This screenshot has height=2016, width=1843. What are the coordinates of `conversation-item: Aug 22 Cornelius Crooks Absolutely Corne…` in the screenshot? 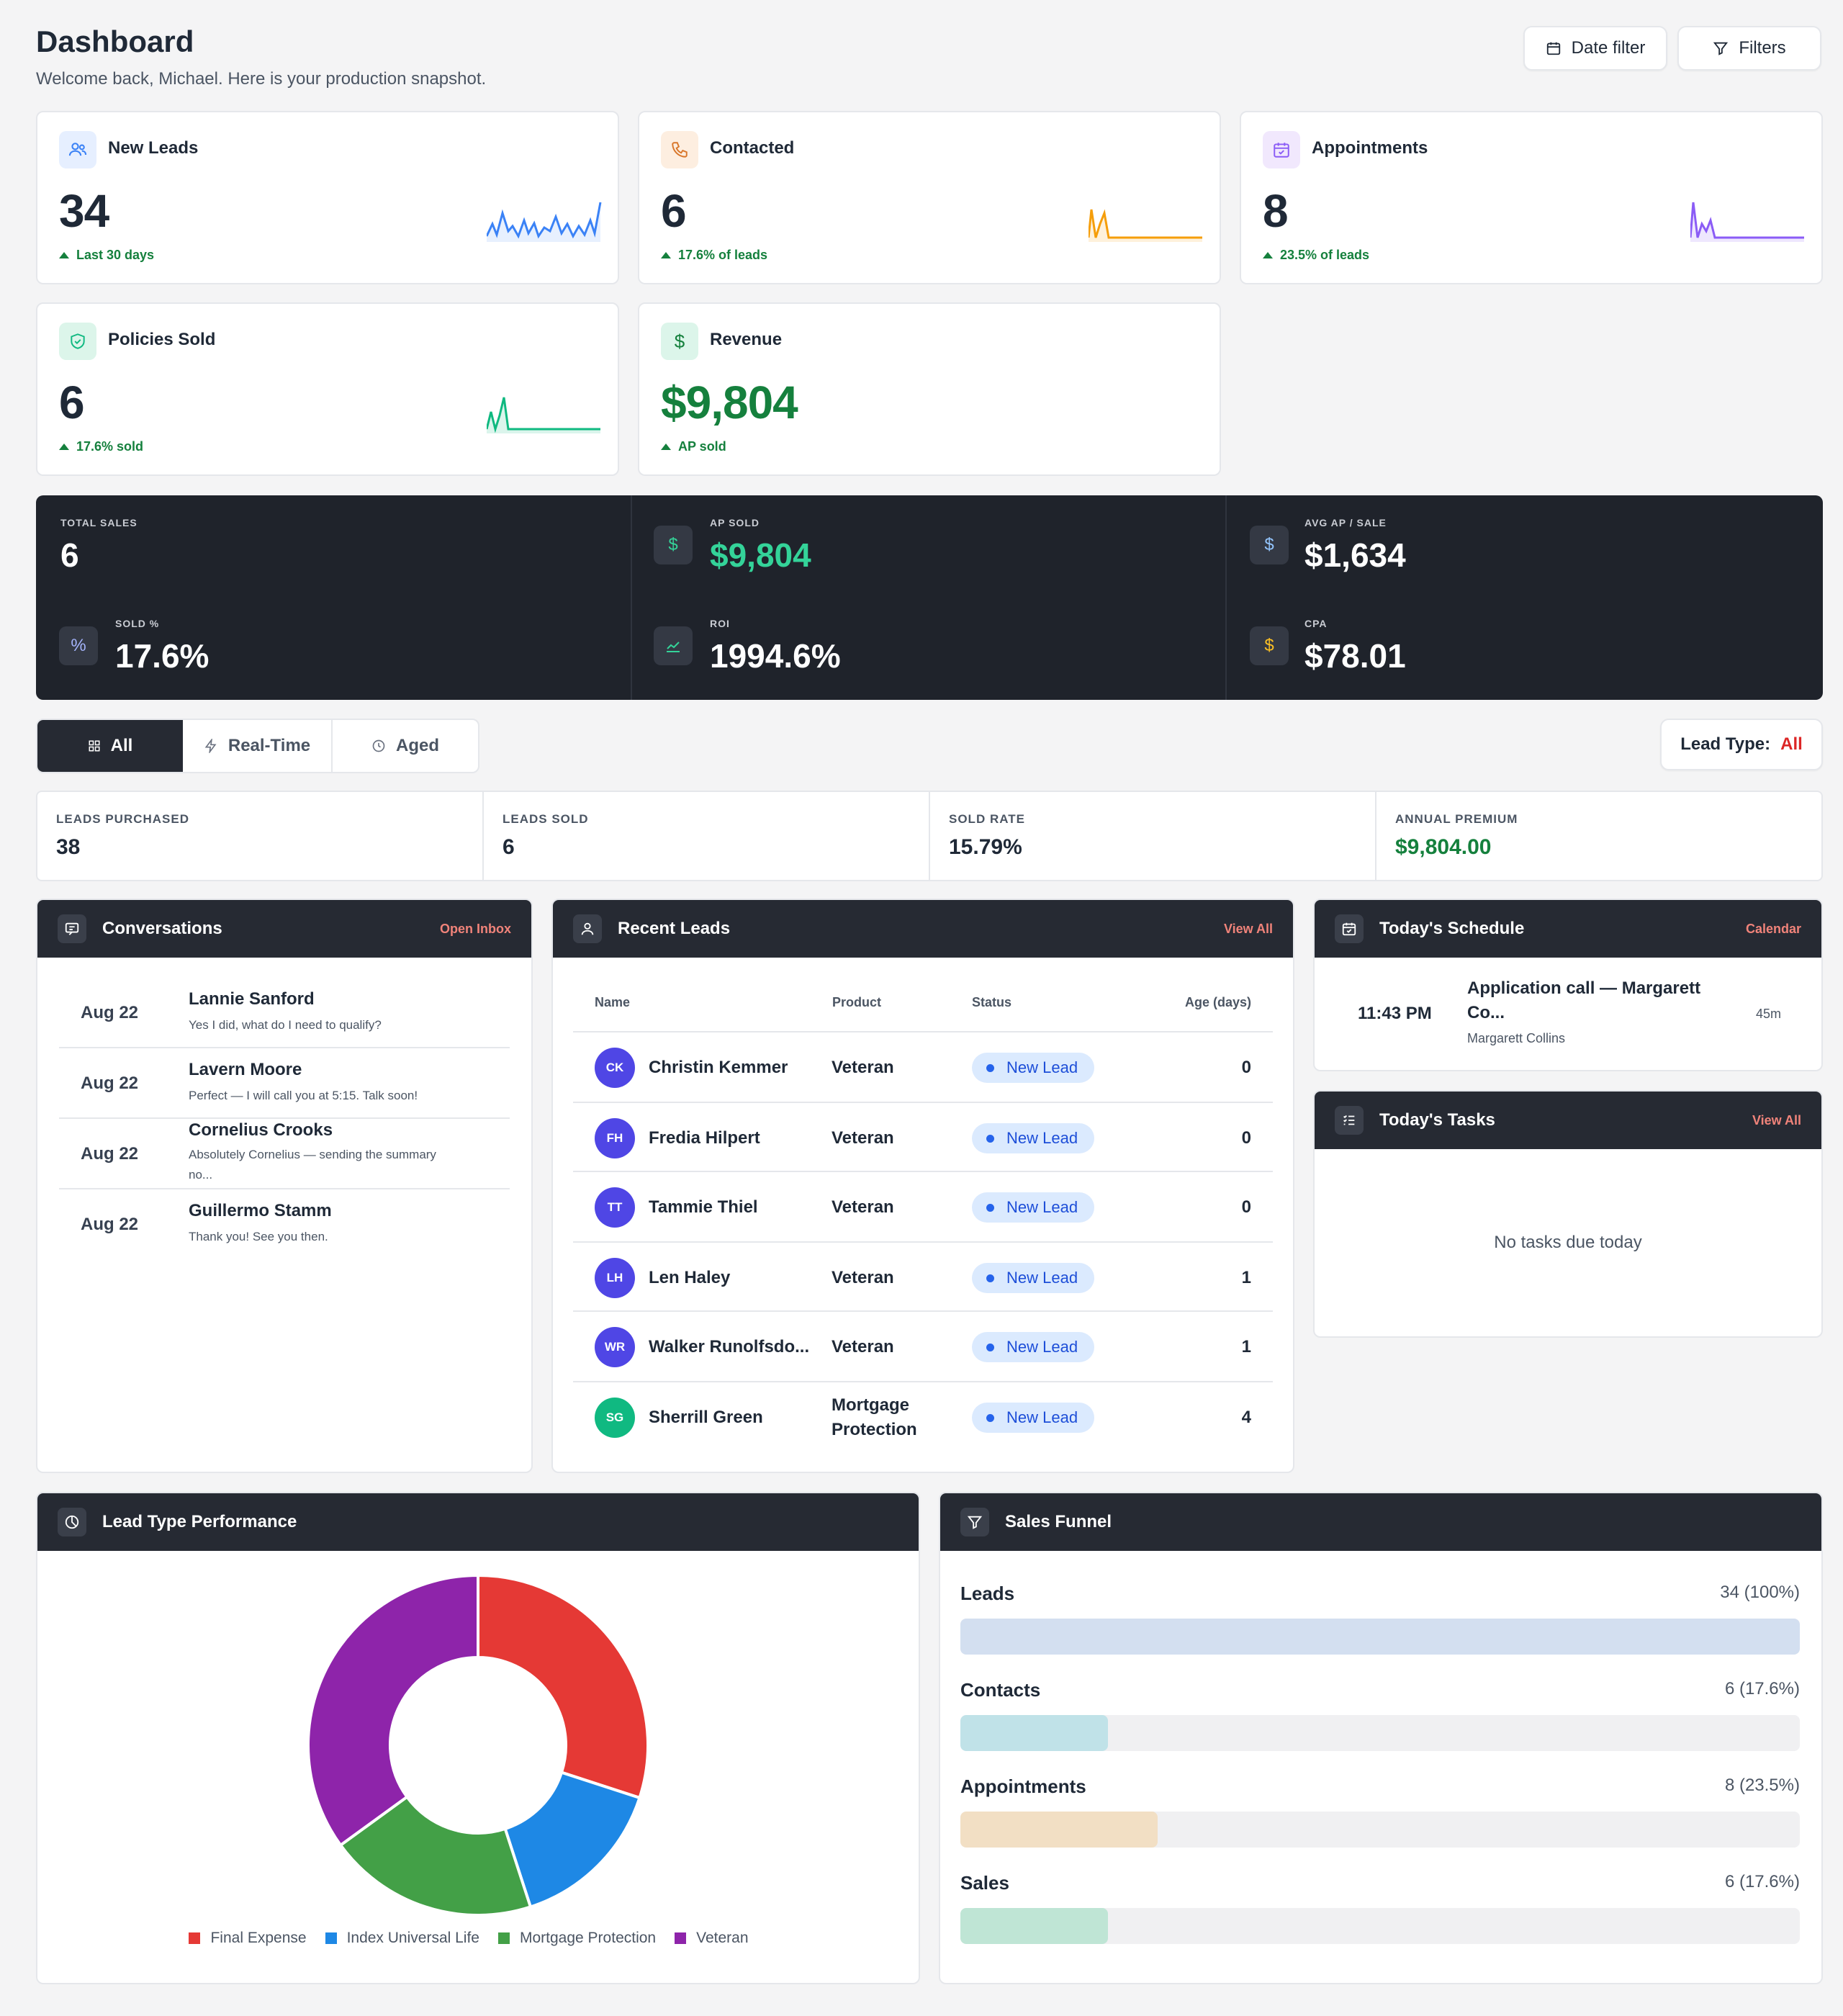 It's located at (284, 1154).